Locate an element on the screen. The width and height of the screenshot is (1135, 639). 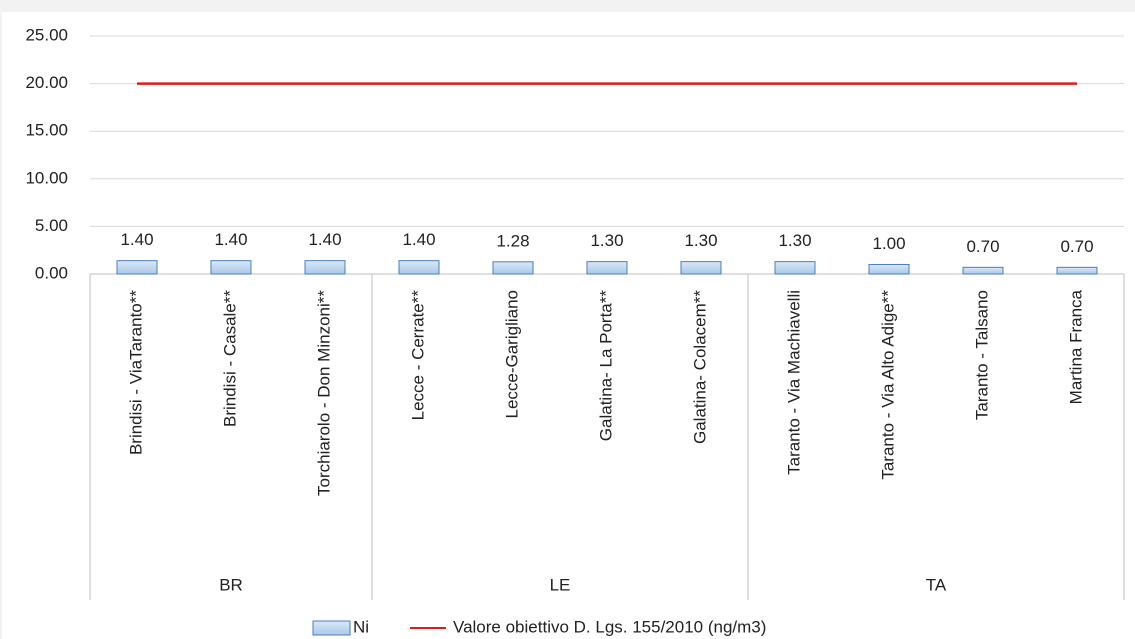
y-tick-label: 10.00 is located at coordinates (46, 177).